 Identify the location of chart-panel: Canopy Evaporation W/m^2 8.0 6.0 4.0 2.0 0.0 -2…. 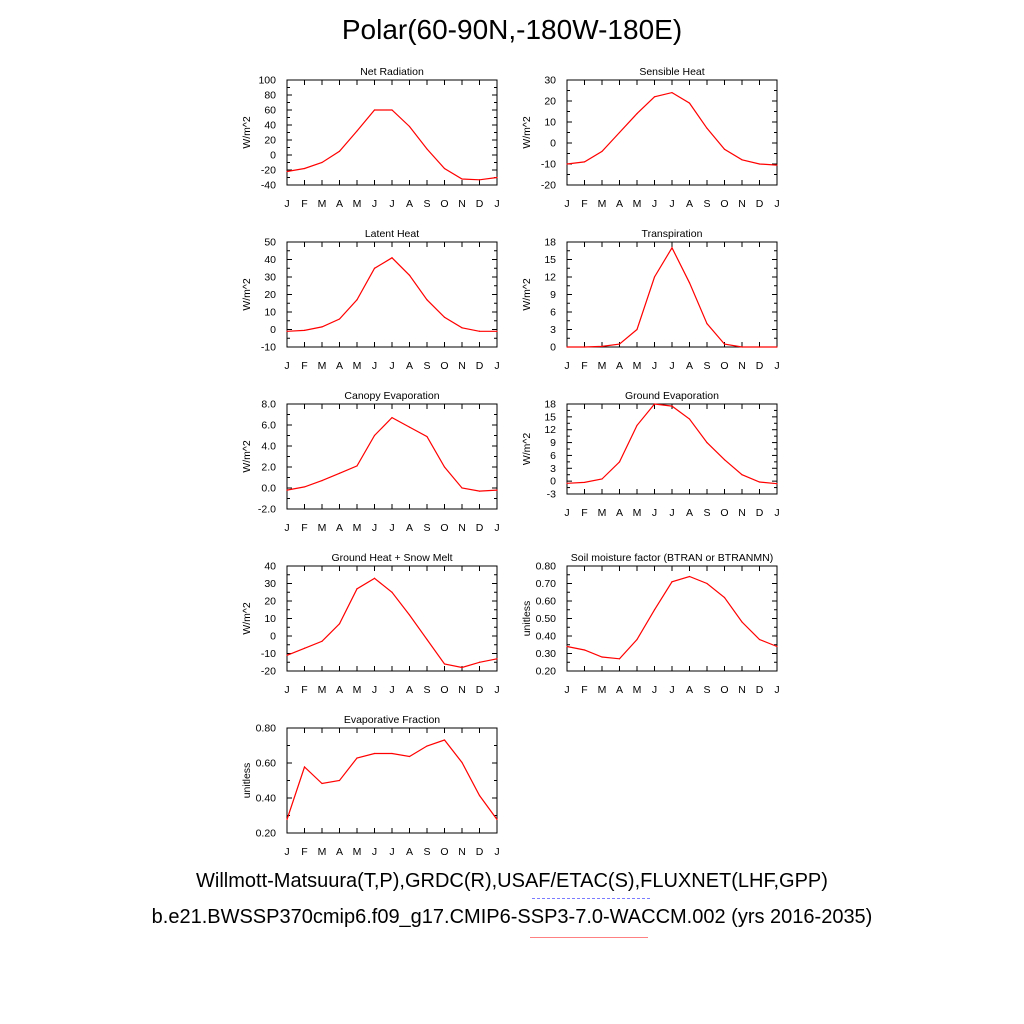
(370, 462).